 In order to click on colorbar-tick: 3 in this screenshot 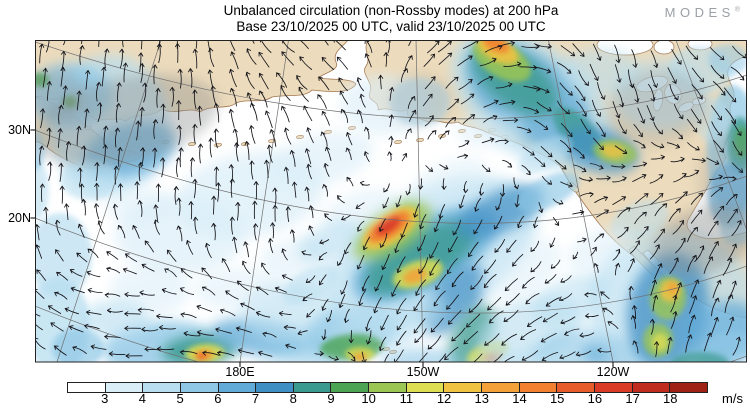, I will do `click(105, 398)`.